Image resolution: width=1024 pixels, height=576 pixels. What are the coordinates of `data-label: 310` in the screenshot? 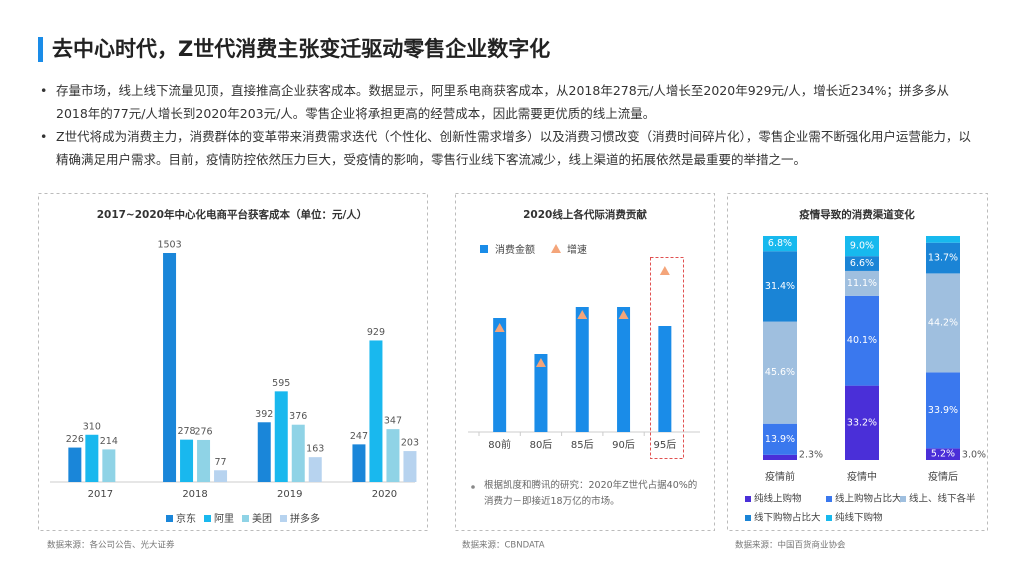 It's located at (92, 426).